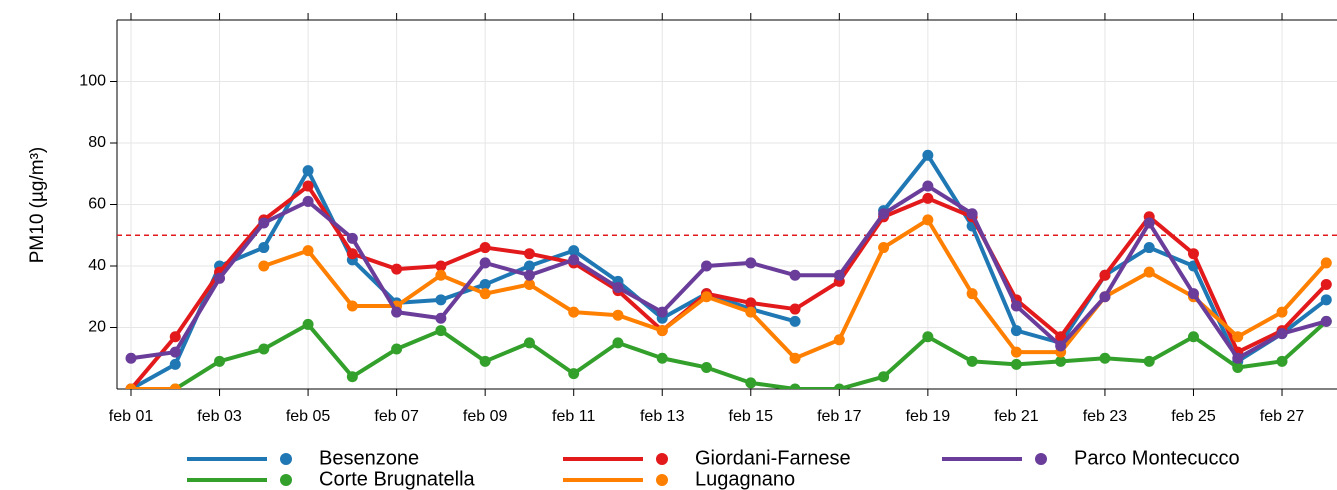  Describe the element at coordinates (97, 142) in the screenshot. I see `y-tick-label: 80` at that location.